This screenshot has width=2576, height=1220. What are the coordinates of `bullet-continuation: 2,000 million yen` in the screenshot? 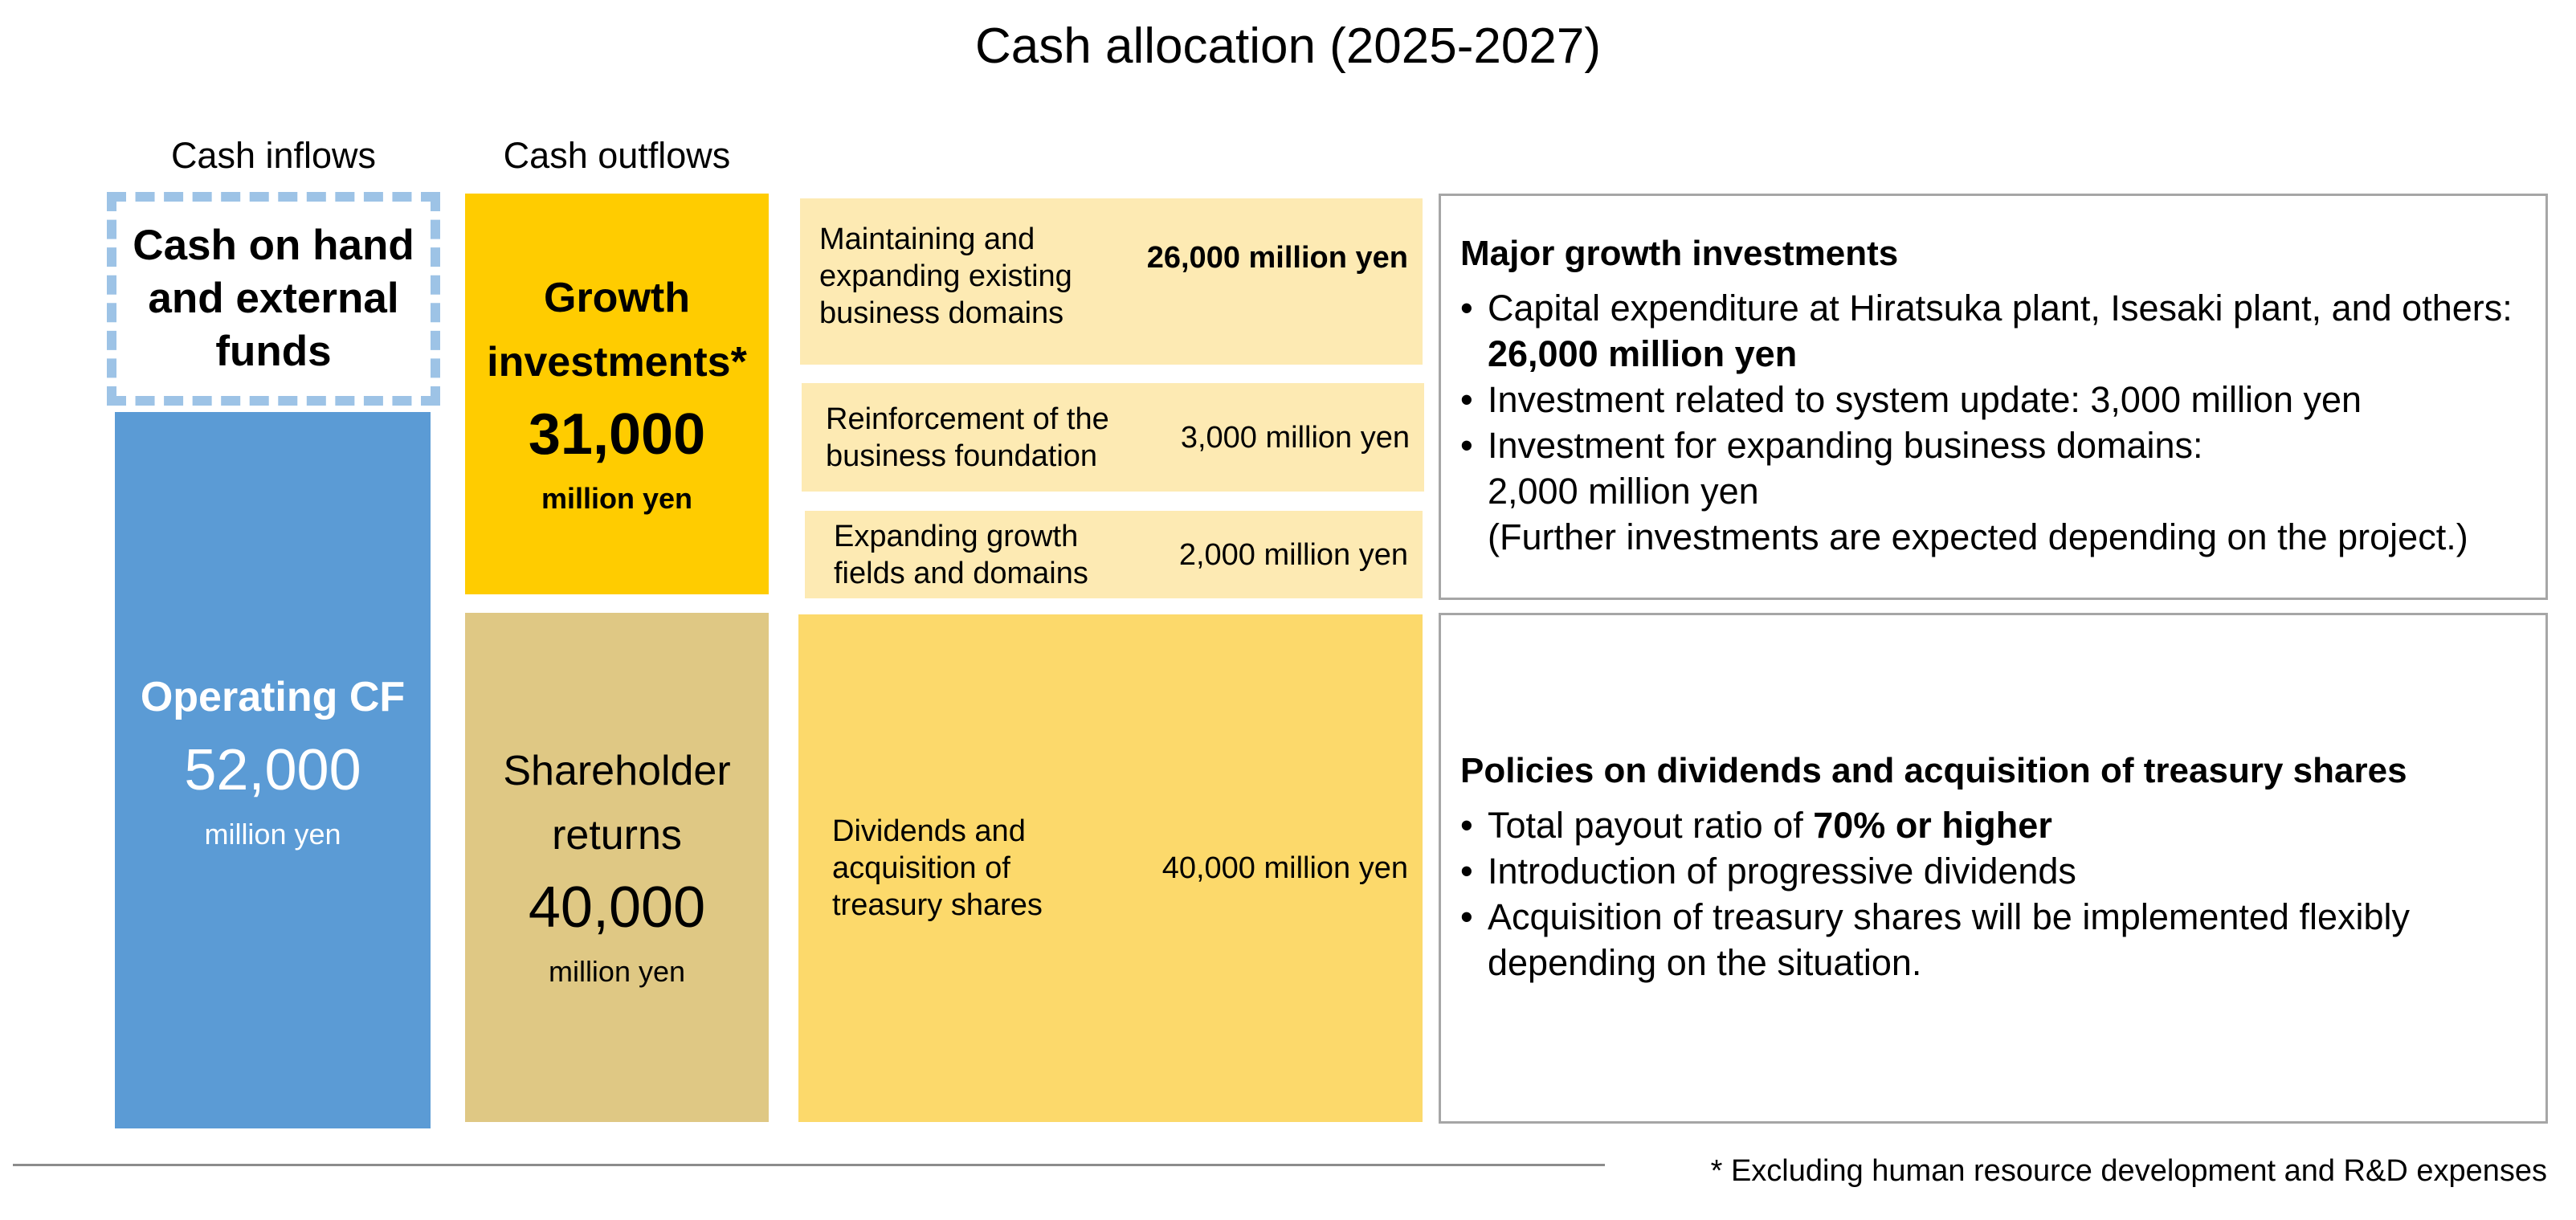 It's located at (1623, 491).